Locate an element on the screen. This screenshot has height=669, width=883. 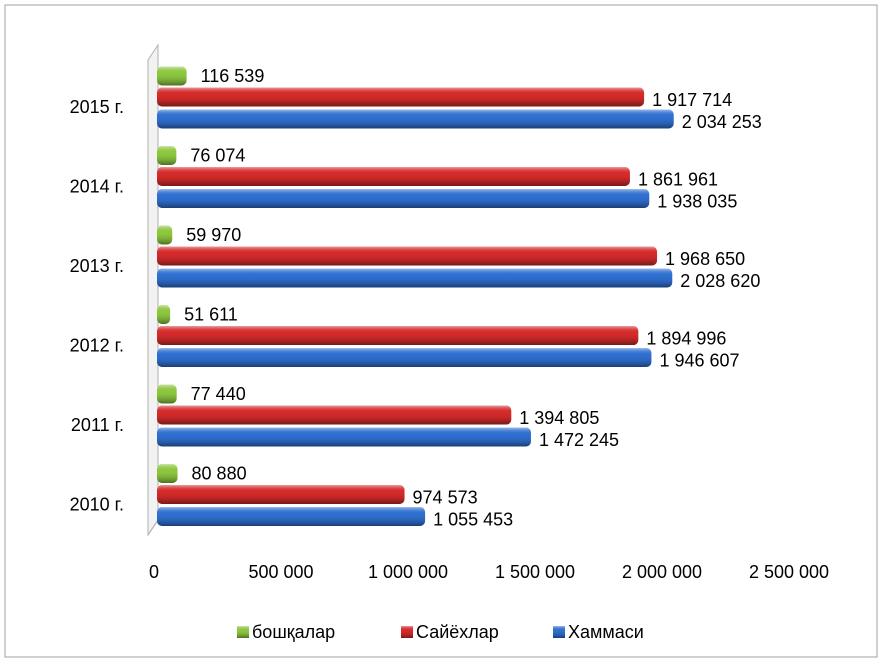
data-label: 1 055 453 is located at coordinates (473, 519).